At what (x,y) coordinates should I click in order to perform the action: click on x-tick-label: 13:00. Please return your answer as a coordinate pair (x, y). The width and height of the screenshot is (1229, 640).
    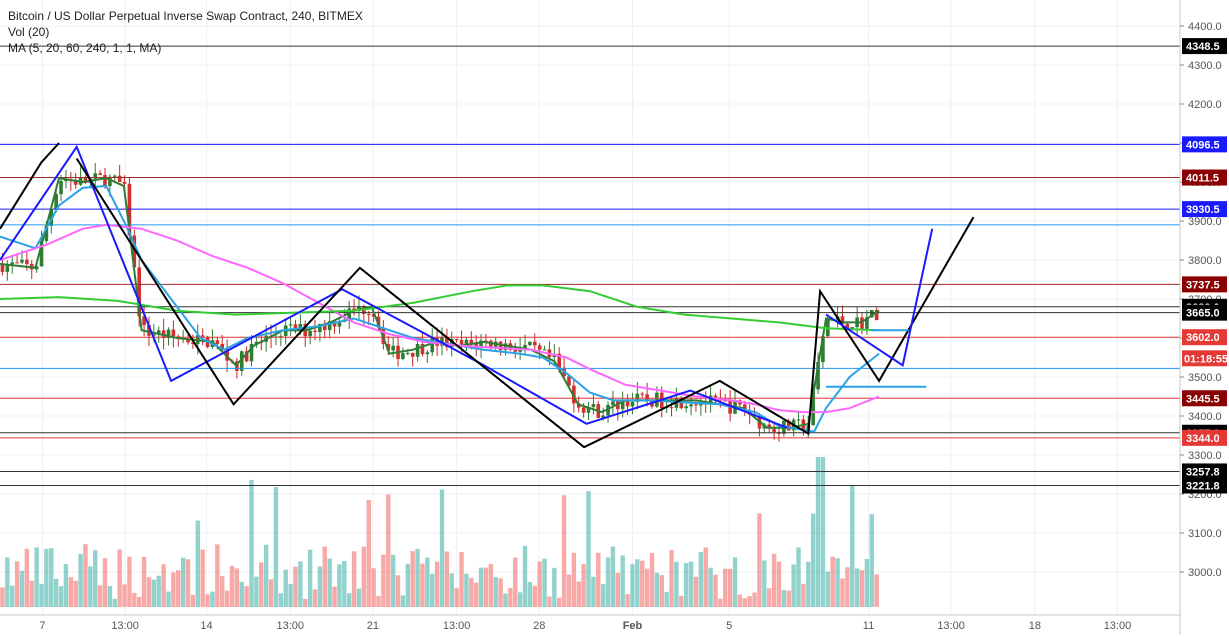
    Looking at the image, I should click on (291, 626).